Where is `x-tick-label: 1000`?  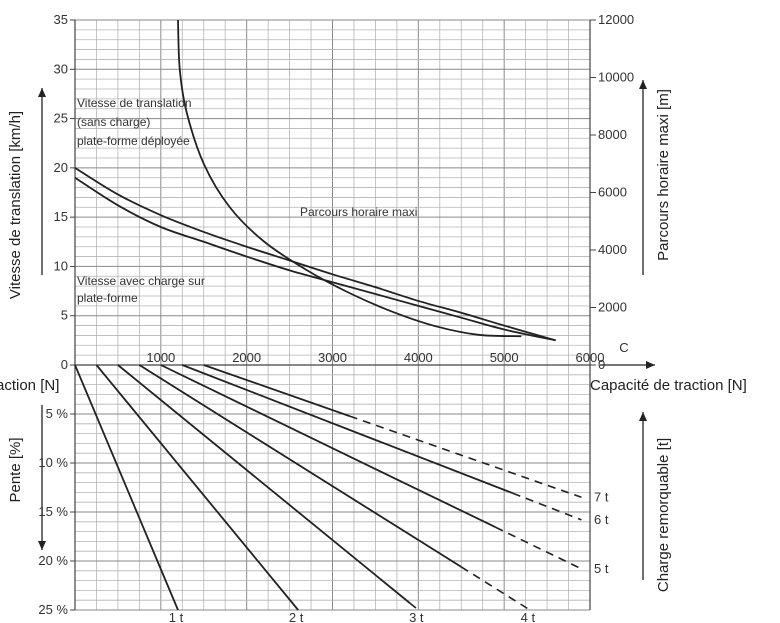
x-tick-label: 1000 is located at coordinates (160, 357).